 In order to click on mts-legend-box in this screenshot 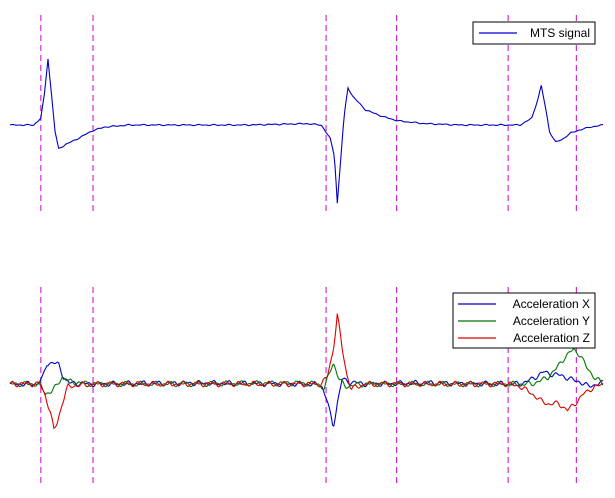, I will do `click(534, 33)`.